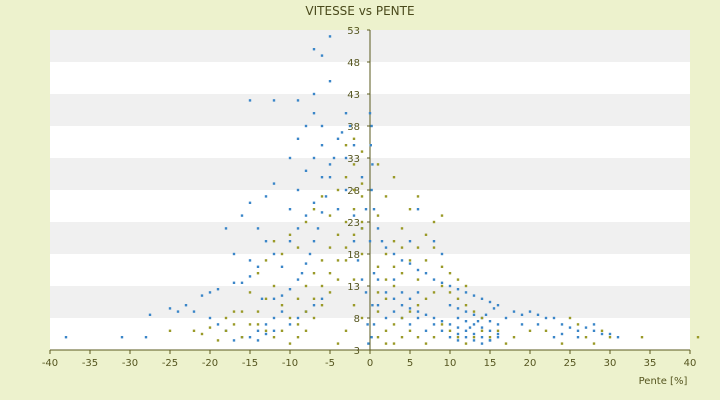  What do you see at coordinates (353, 255) in the screenshot?
I see `y-tick-label: 18` at bounding box center [353, 255].